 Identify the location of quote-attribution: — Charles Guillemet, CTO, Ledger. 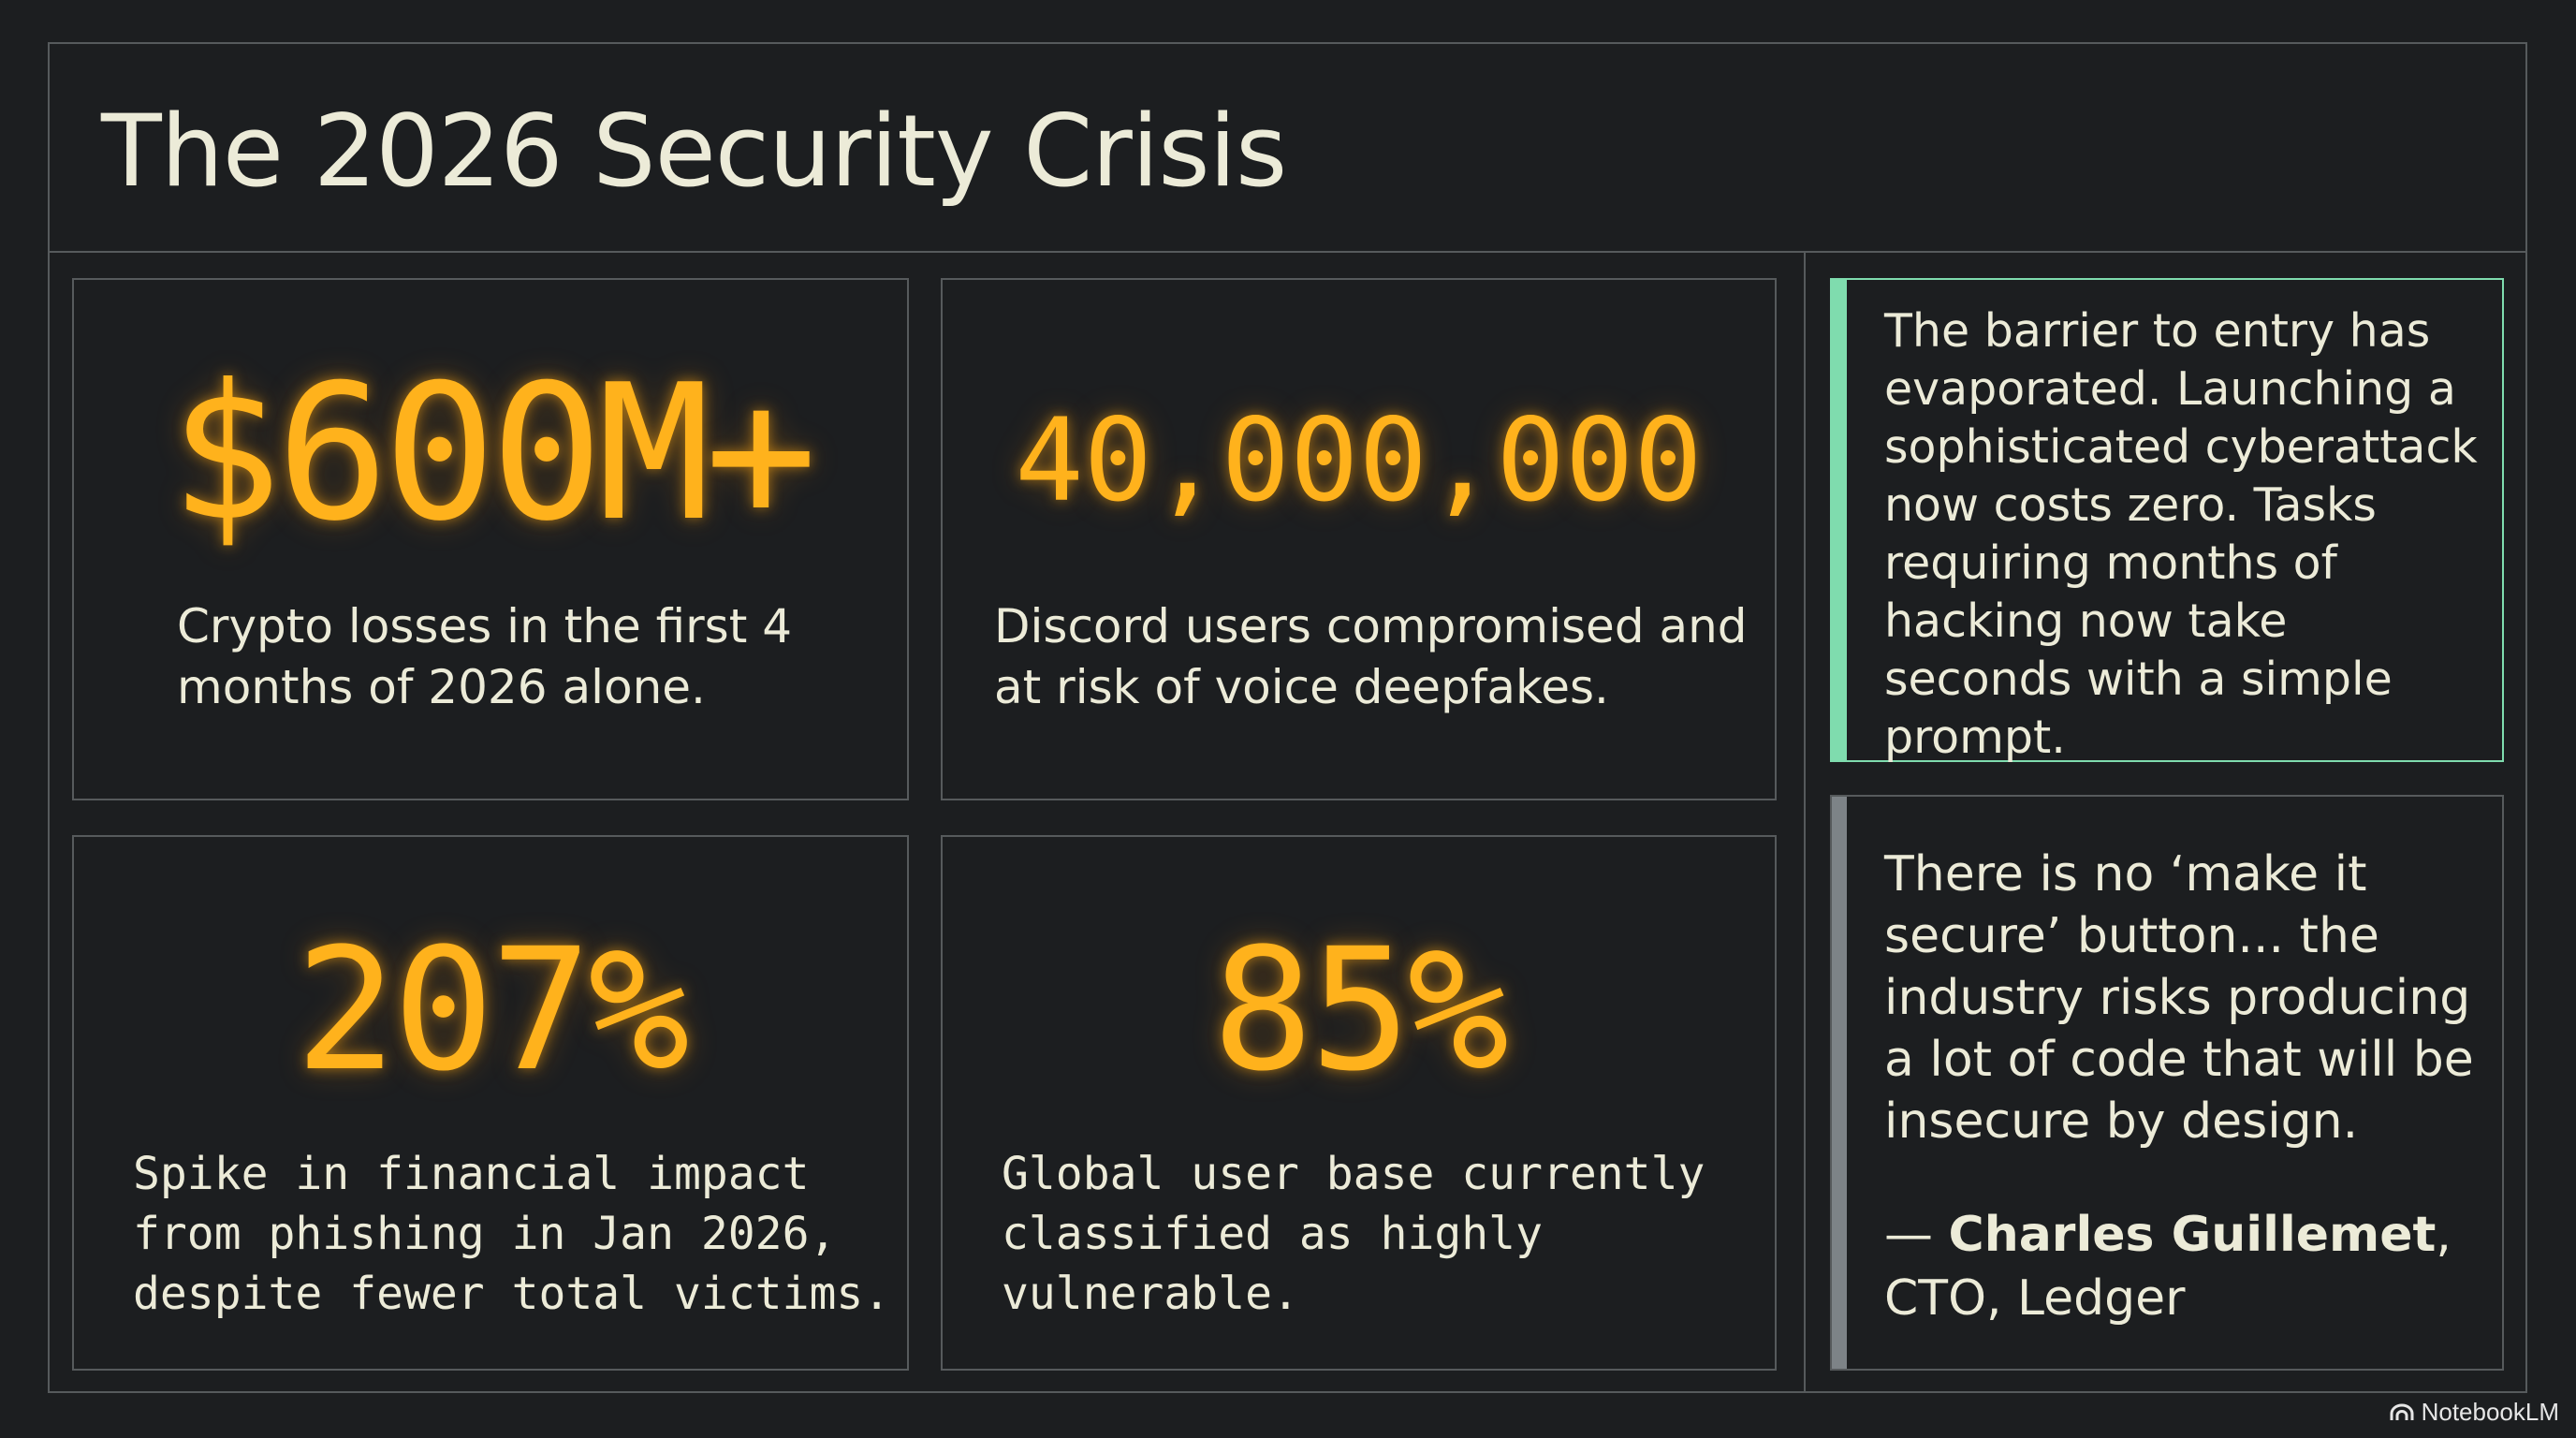
(2183, 1266).